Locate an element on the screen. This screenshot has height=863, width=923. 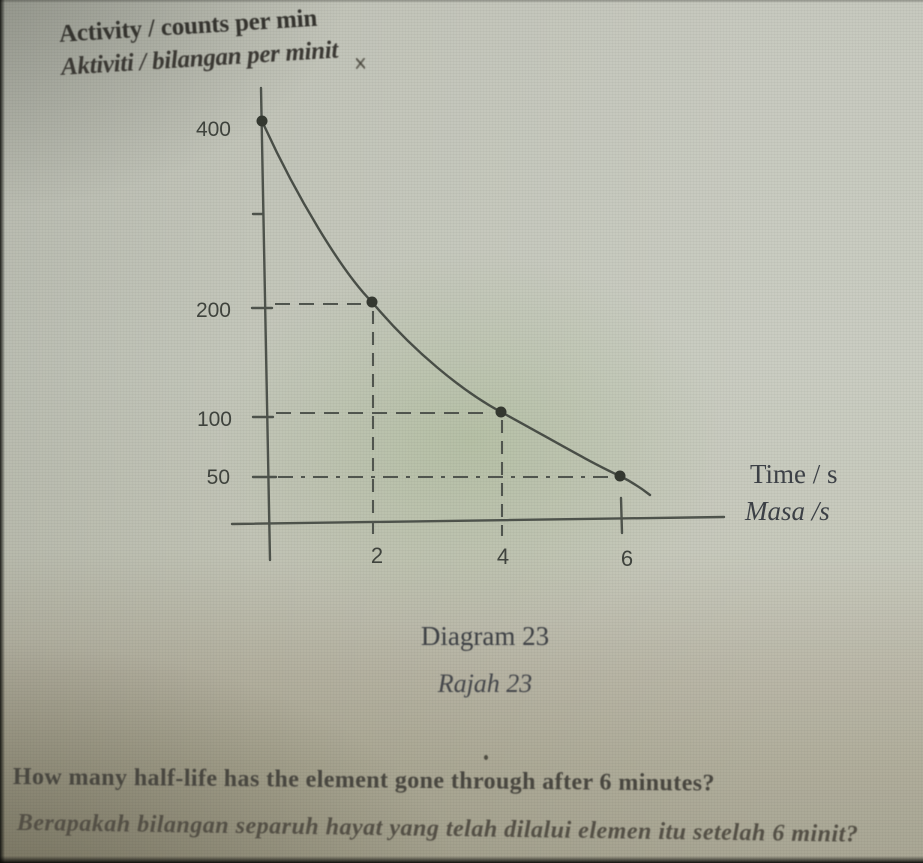
photo-edge-top is located at coordinates (461, 1).